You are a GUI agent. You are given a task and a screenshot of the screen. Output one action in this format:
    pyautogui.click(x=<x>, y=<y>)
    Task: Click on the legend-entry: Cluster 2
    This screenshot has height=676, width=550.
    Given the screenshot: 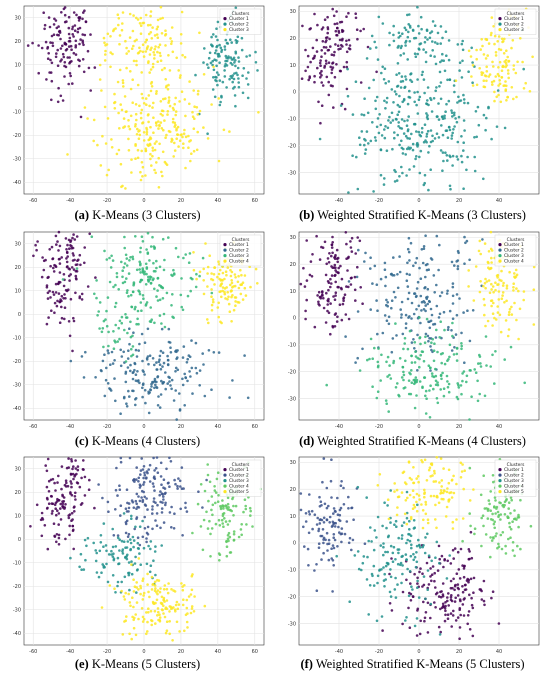 What is the action you would take?
    pyautogui.click(x=514, y=251)
    